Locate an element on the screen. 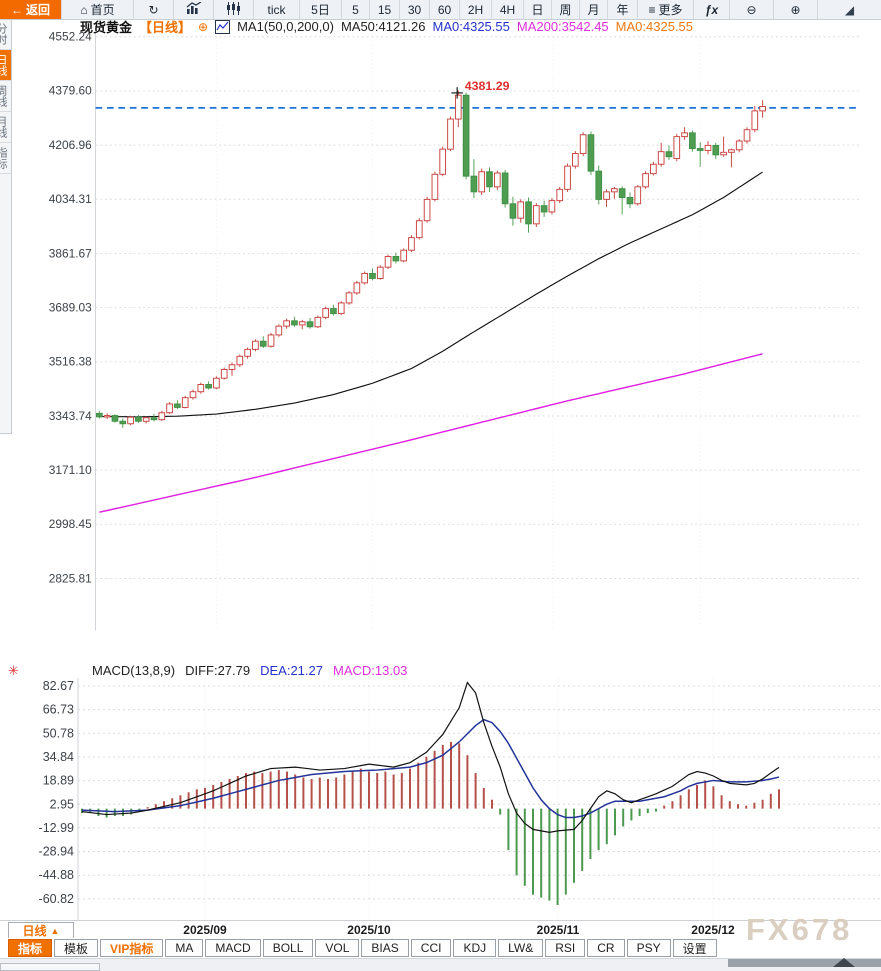  sidebar-period-item: 日线 is located at coordinates (5, 65).